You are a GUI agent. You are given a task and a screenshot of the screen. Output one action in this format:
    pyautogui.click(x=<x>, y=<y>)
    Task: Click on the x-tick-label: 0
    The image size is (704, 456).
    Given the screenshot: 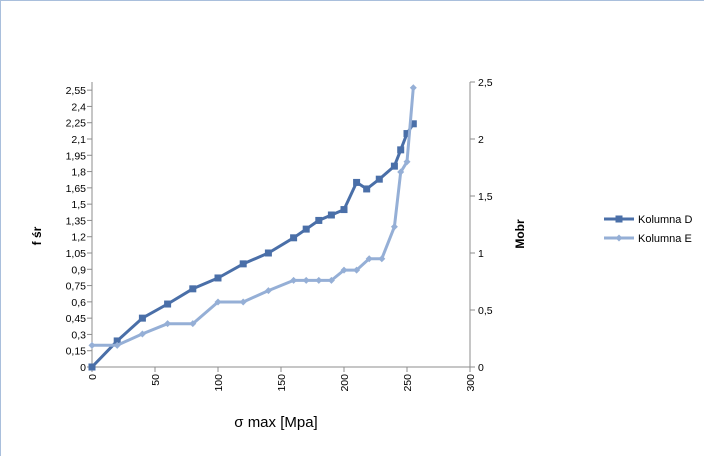 What is the action you would take?
    pyautogui.click(x=93, y=377)
    